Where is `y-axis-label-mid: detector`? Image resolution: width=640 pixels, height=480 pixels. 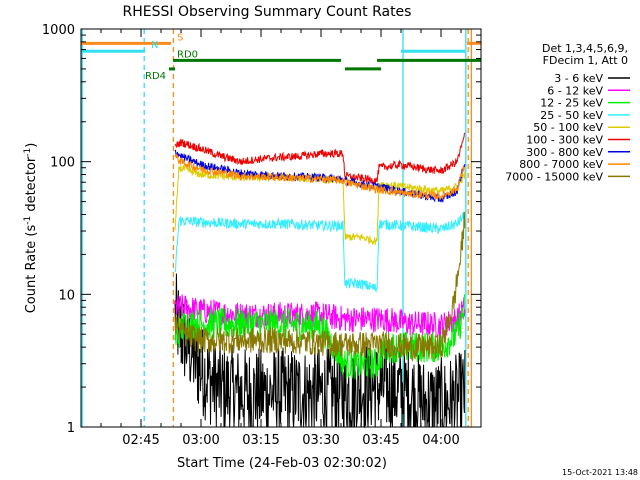 y-axis-label-mid: detector is located at coordinates (31, 186).